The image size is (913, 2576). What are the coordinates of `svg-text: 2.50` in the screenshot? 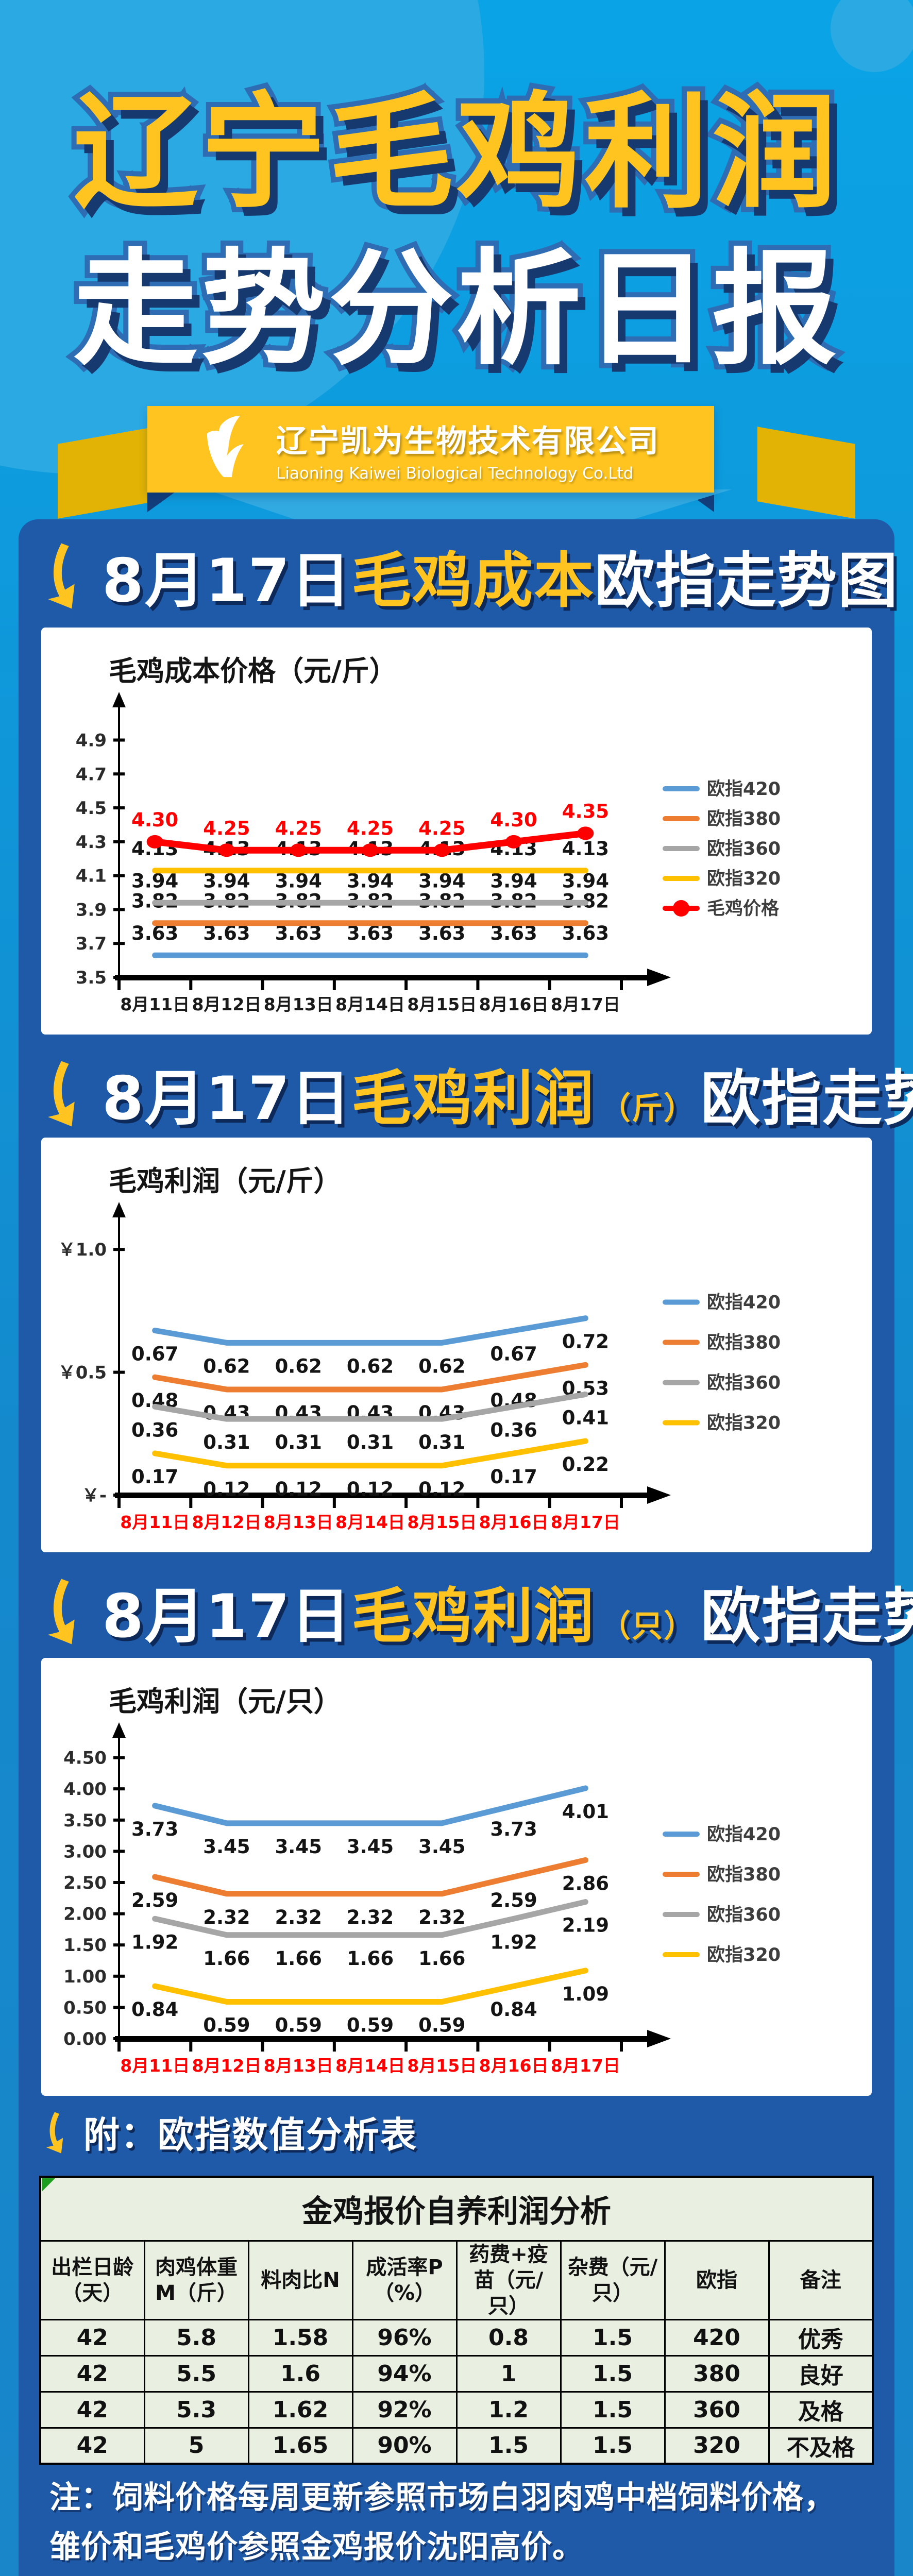 It's located at (85, 1883).